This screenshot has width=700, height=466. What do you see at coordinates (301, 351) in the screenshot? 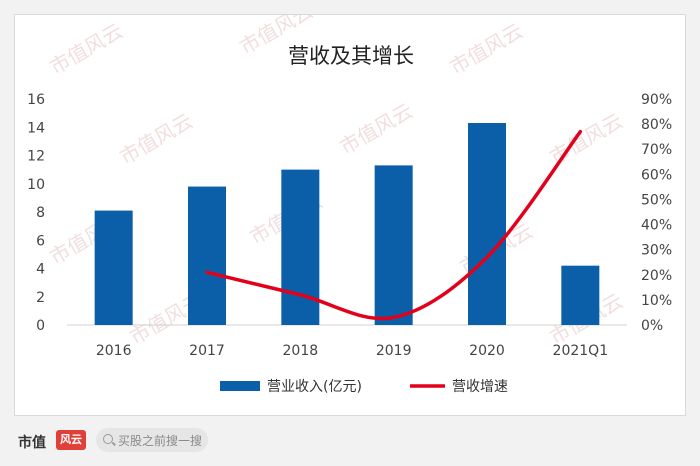
I see `x-tick-label: 2018` at bounding box center [301, 351].